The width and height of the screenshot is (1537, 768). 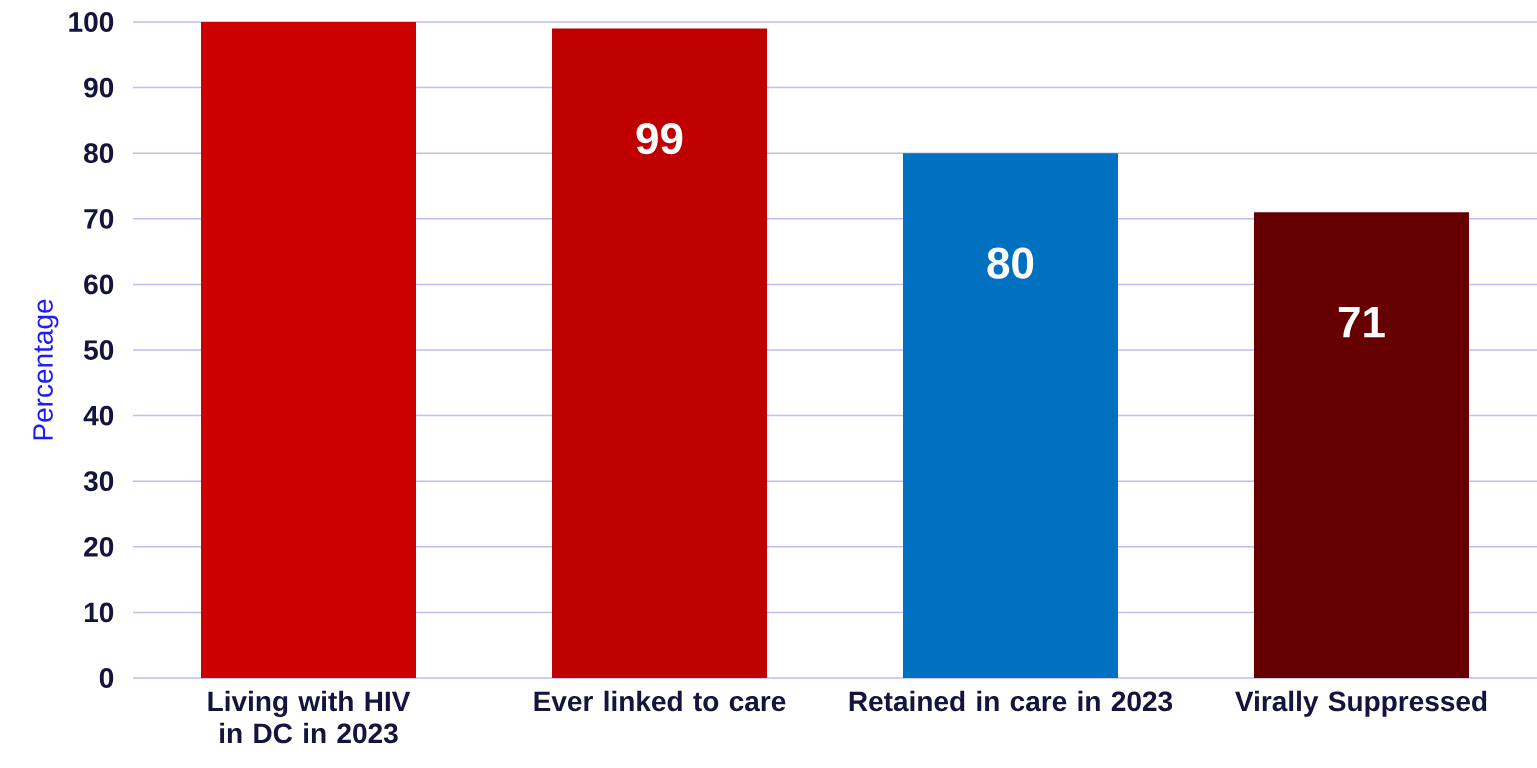 What do you see at coordinates (659, 138) in the screenshot?
I see `data-label: 99` at bounding box center [659, 138].